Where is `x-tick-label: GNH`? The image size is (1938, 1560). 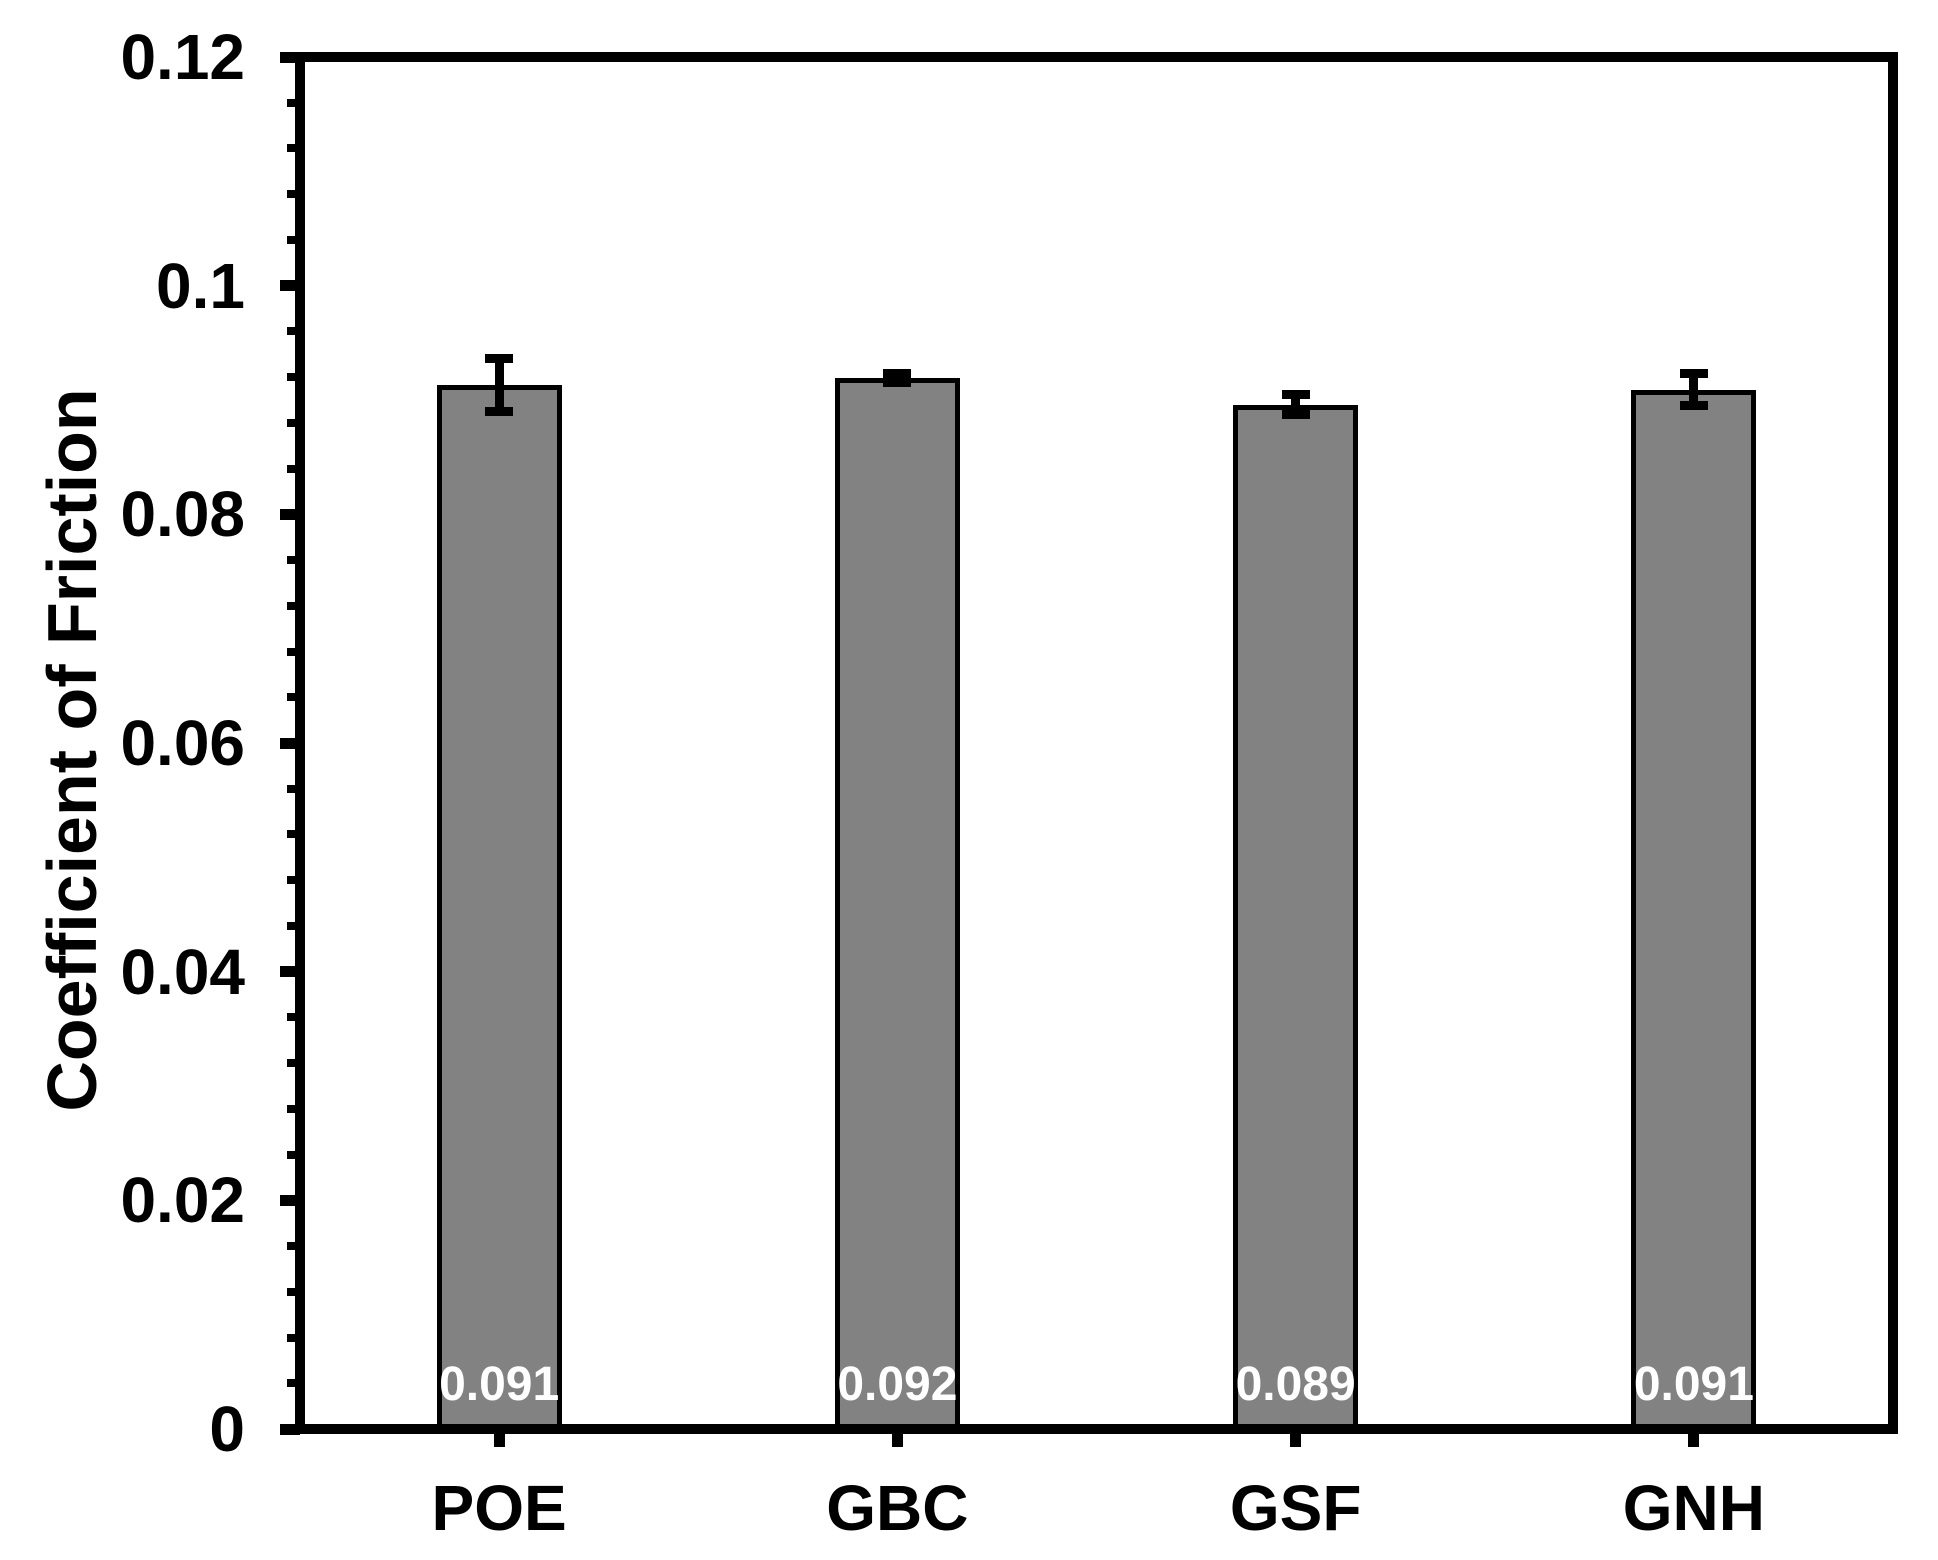 x-tick-label: GNH is located at coordinates (1693, 1508).